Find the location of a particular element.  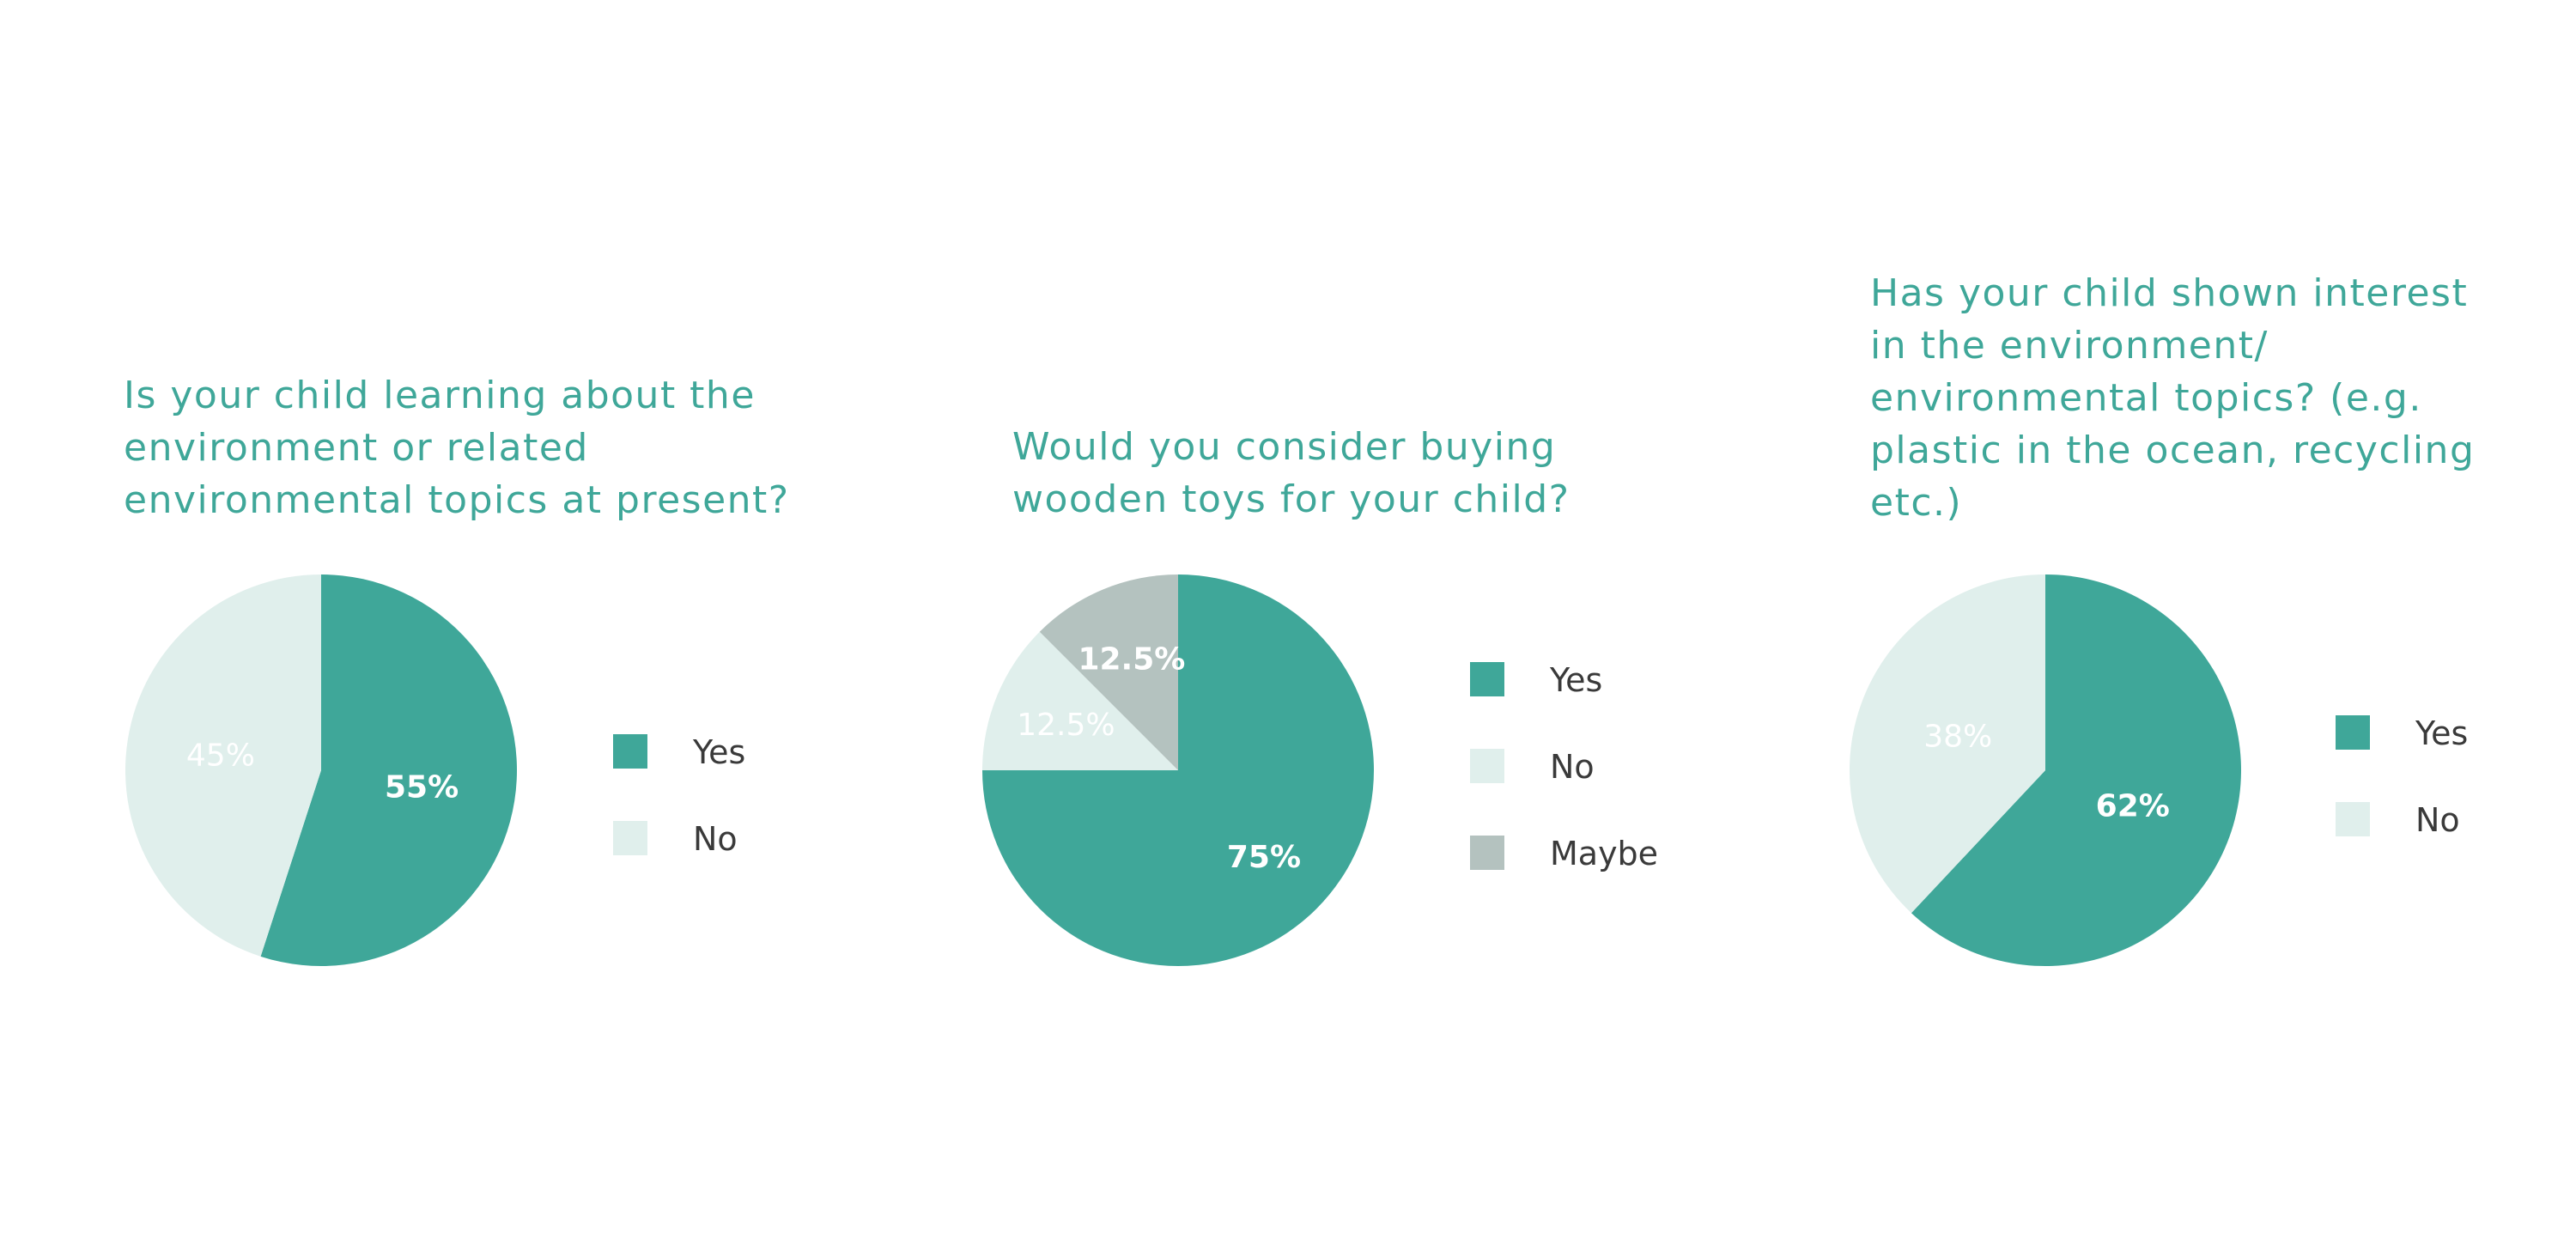

chart-title-line: environment or related is located at coordinates (356, 448).